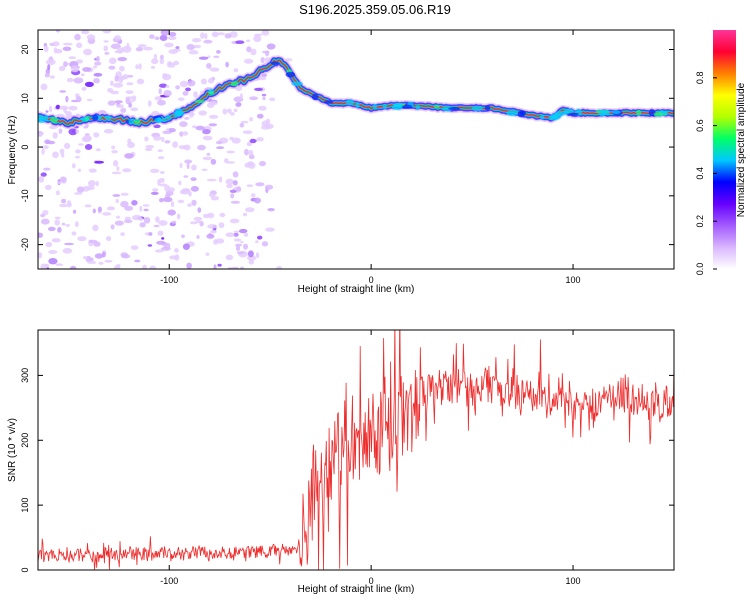  Describe the element at coordinates (356, 589) in the screenshot. I see `snr-x-label: Height of straight line (km)` at that location.